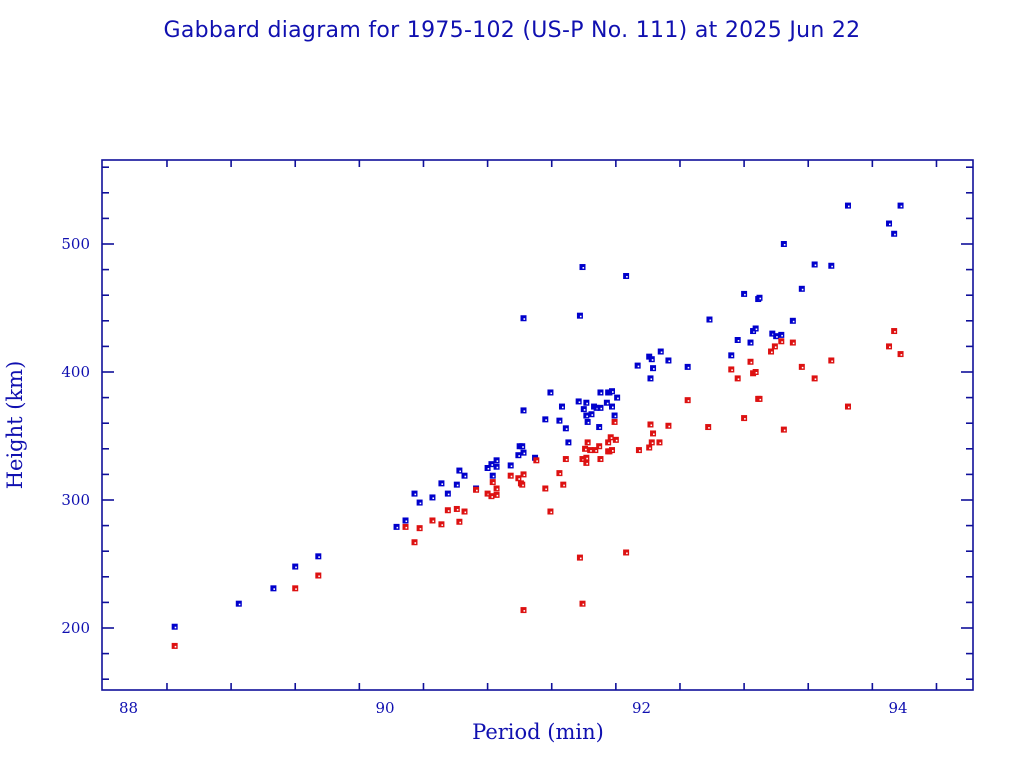  What do you see at coordinates (75, 372) in the screenshot?
I see `y-tick-label: 400` at bounding box center [75, 372].